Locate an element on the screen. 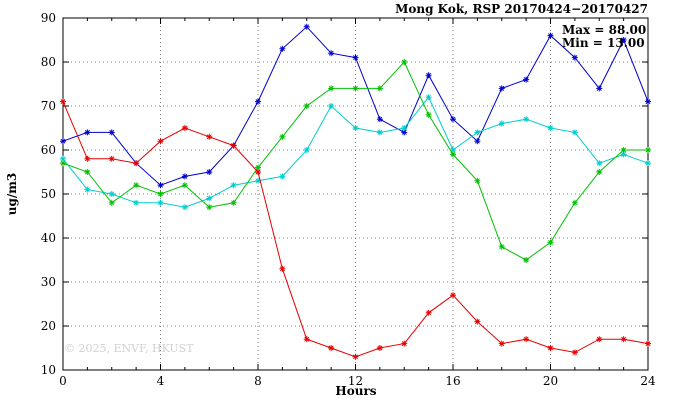 Image resolution: width=674 pixels, height=409 pixels. max-min-annotation: Max = 88.00 Min = 13.00 is located at coordinates (604, 37).